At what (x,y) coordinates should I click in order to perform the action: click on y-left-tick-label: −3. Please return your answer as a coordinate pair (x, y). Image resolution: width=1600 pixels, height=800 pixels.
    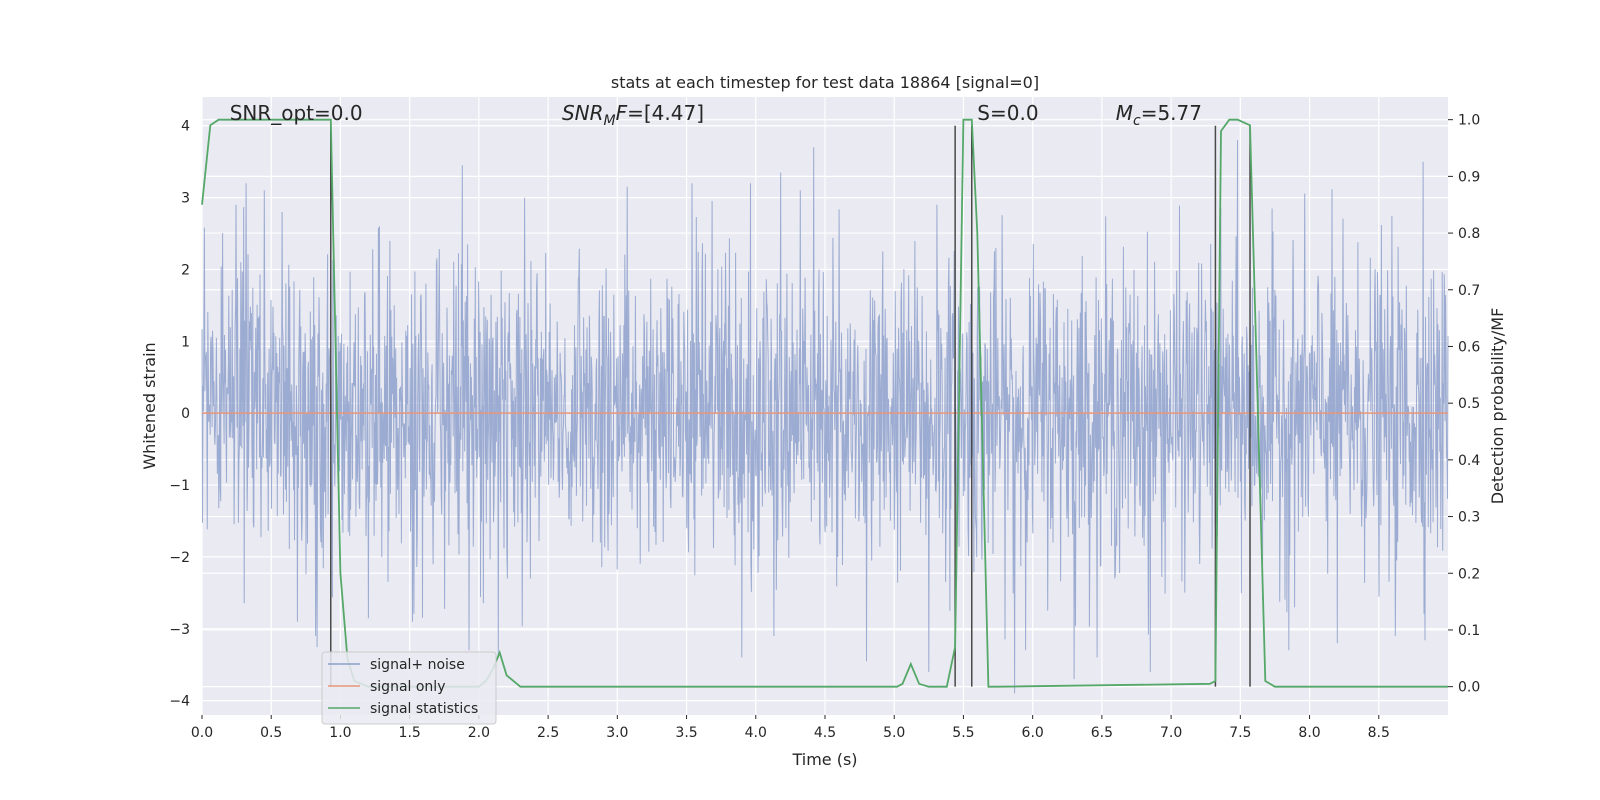
    Looking at the image, I should click on (179, 630).